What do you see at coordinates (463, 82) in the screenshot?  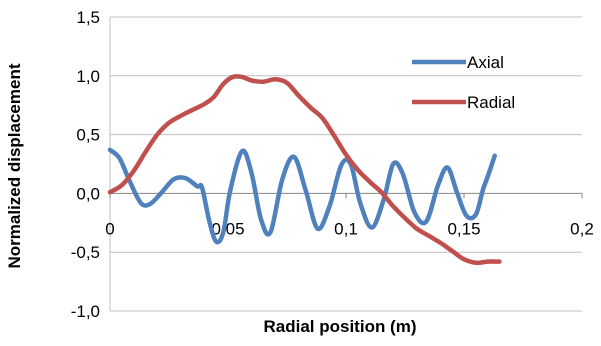 I see `legend: Axial Radial` at bounding box center [463, 82].